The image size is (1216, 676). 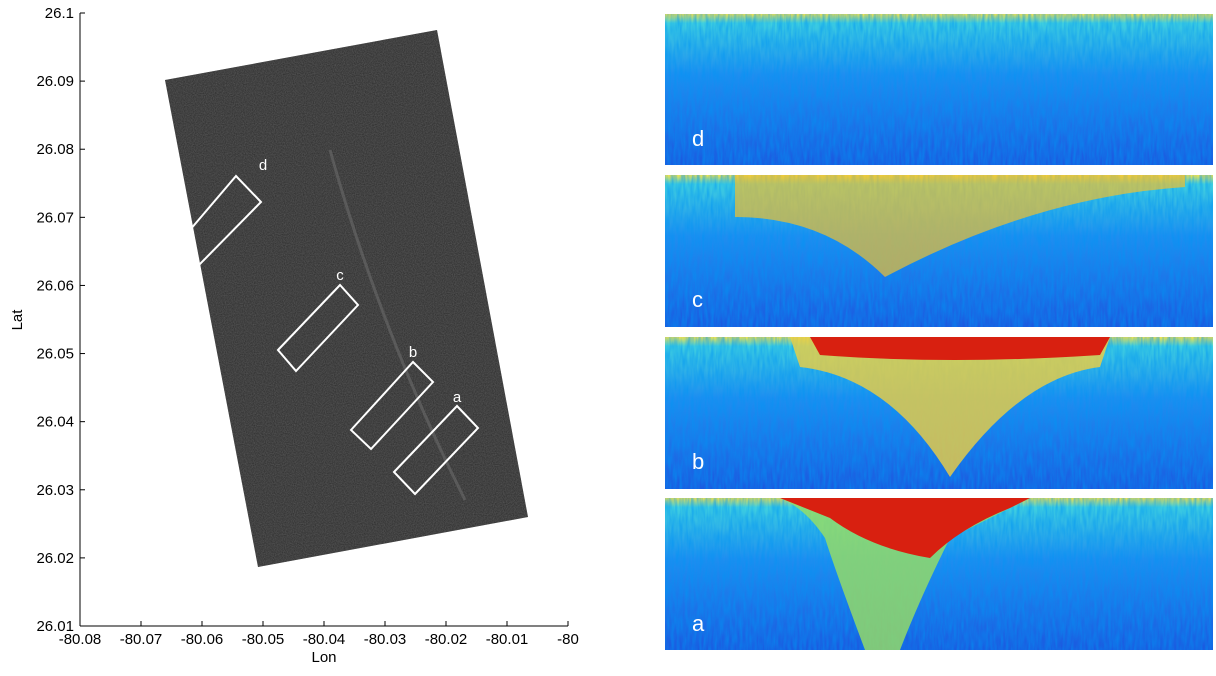 What do you see at coordinates (263, 639) in the screenshot?
I see `x-tick-label: -80.05` at bounding box center [263, 639].